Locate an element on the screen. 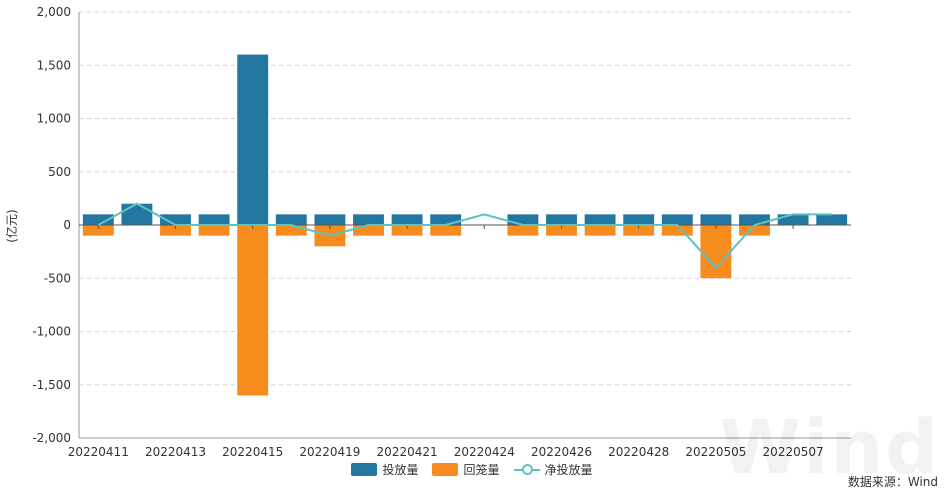 The width and height of the screenshot is (944, 495). legend-swatch-withdrawal is located at coordinates (445, 469).